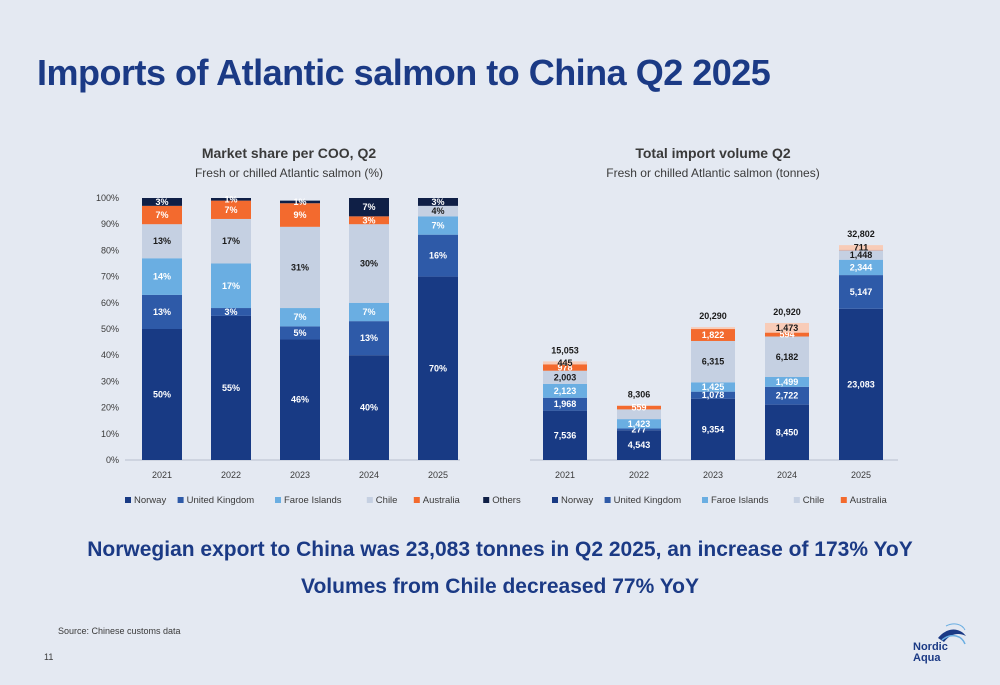 The image size is (1000, 685). What do you see at coordinates (607, 500) in the screenshot?
I see `legend-swatch-united-kingdom` at bounding box center [607, 500].